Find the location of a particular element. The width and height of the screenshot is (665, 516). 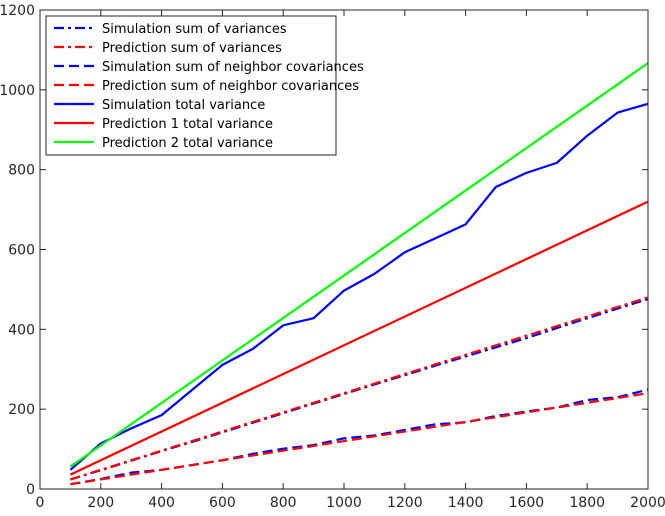

legend-label-prediction-2-total-variance: Prediction 2 total variance is located at coordinates (187, 143).